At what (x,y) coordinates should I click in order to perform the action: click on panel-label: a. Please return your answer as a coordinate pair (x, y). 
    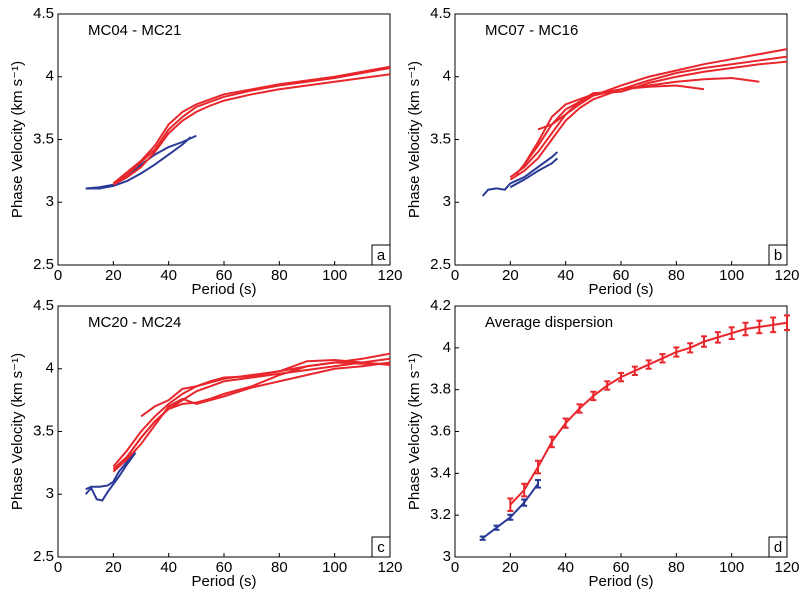
    Looking at the image, I should click on (381, 255).